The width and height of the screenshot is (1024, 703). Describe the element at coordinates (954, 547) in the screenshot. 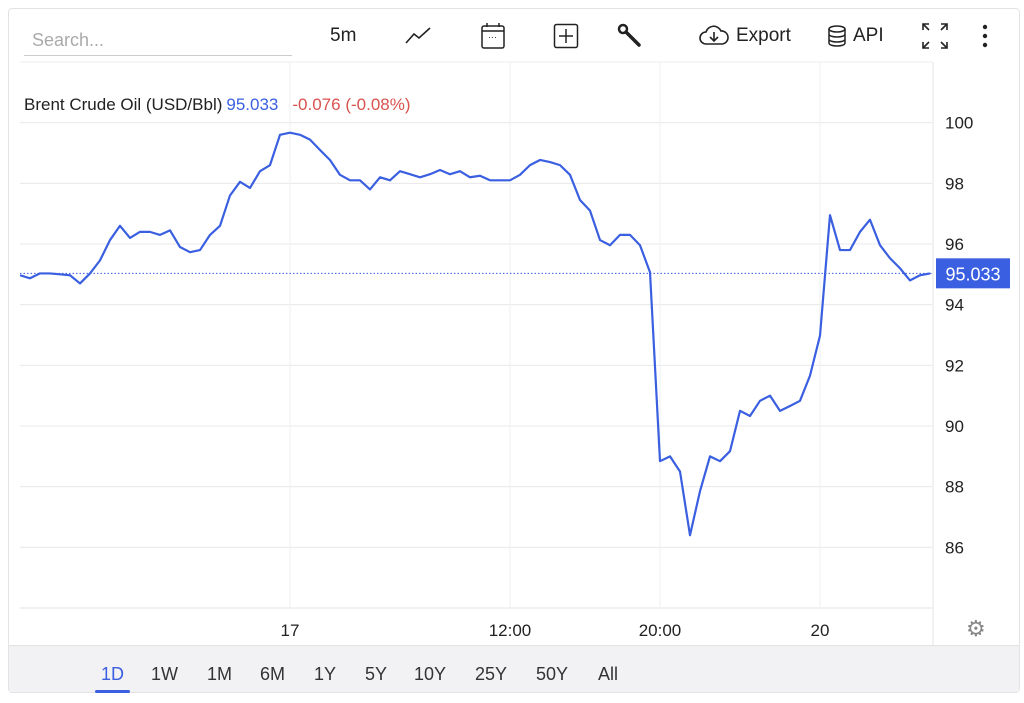

I see `y-tick-label: 86` at that location.